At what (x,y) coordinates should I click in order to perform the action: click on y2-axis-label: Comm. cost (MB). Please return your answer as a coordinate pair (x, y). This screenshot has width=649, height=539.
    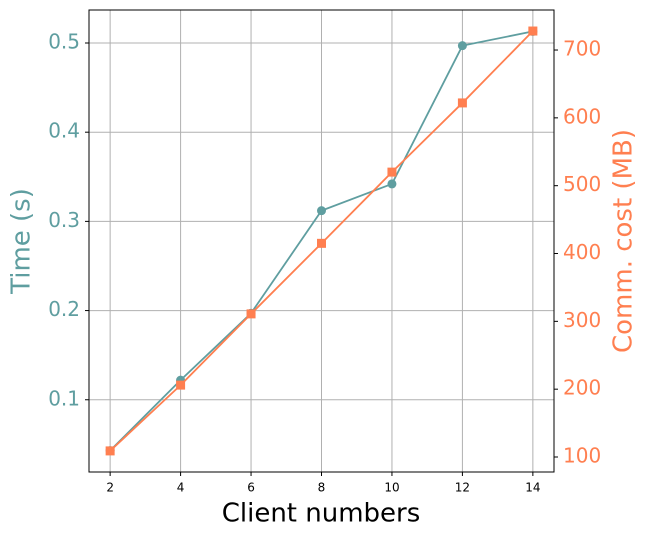
    Looking at the image, I should click on (624, 241).